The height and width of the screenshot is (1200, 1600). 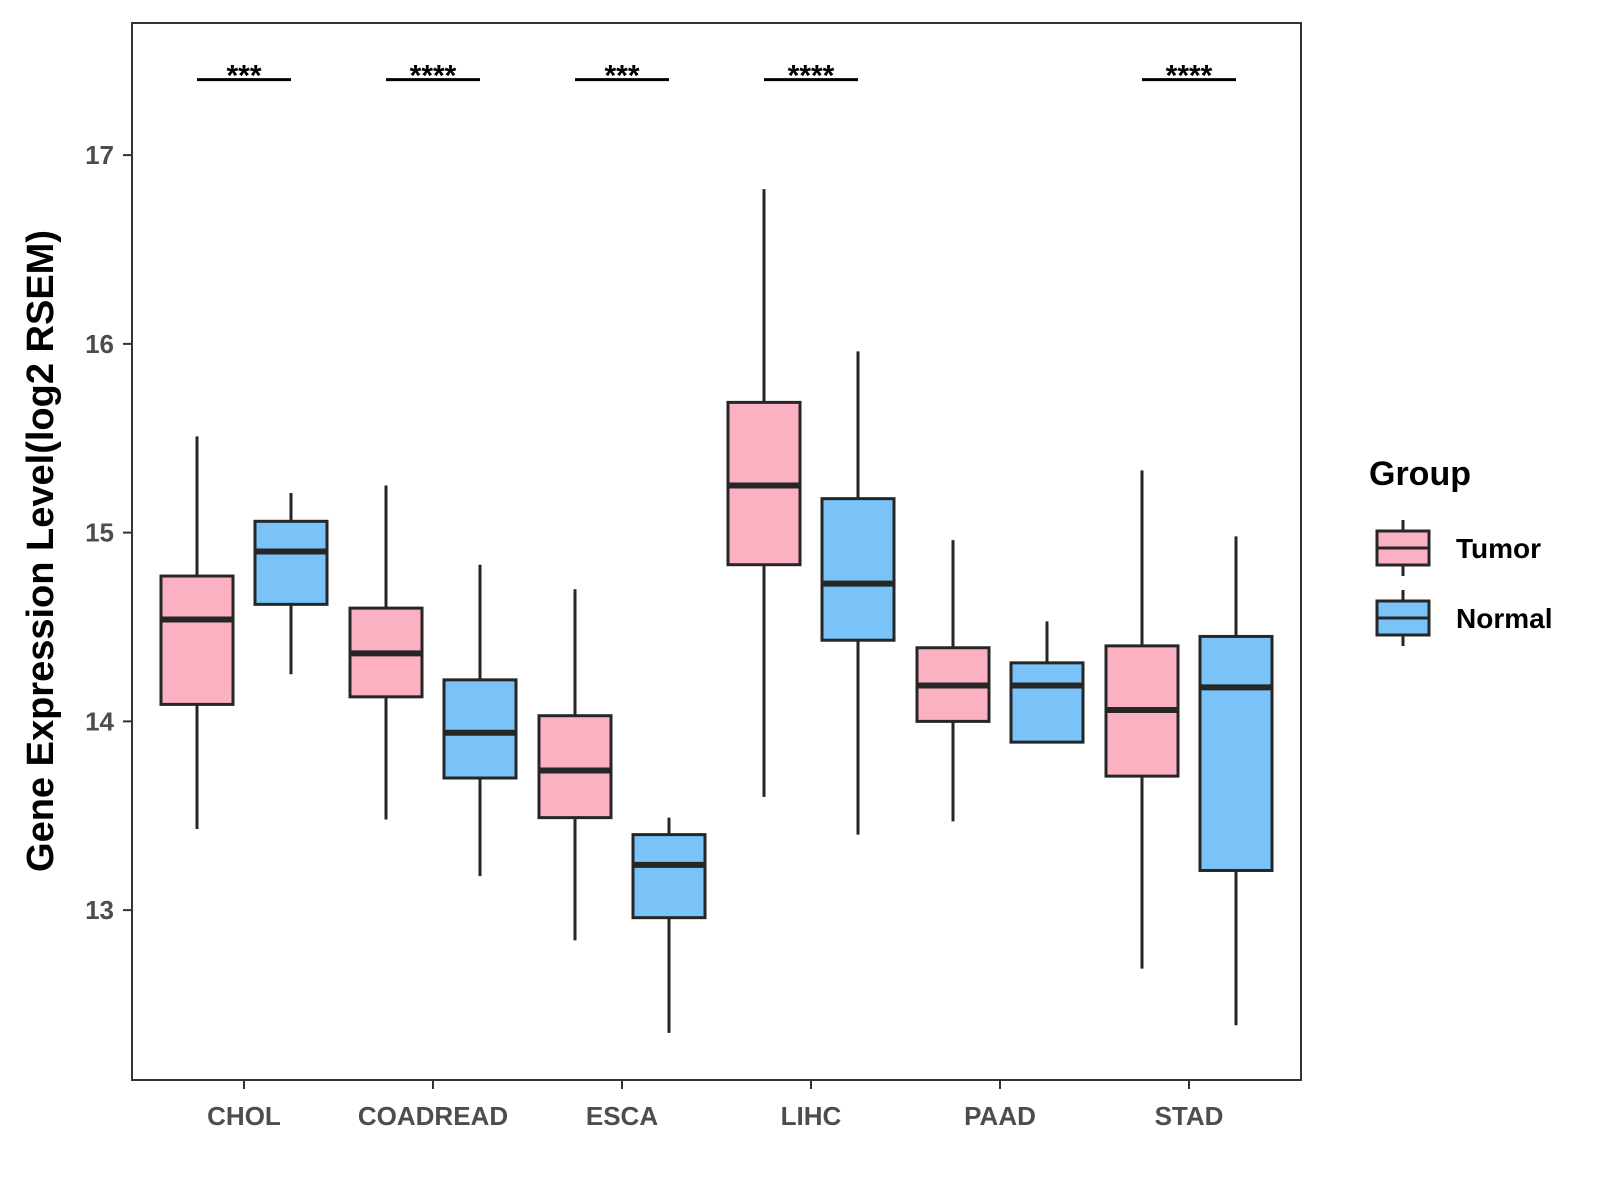 I want to click on legend-item-tumor: Tumor, so click(x=1458, y=548).